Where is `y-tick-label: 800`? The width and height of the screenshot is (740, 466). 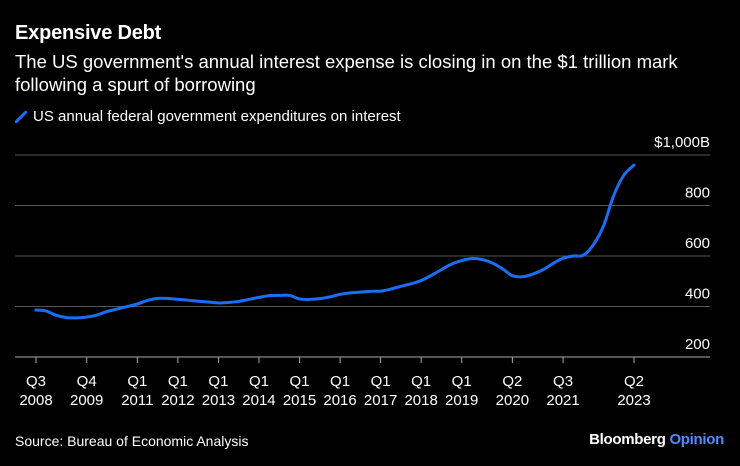
y-tick-label: 800 is located at coordinates (697, 193).